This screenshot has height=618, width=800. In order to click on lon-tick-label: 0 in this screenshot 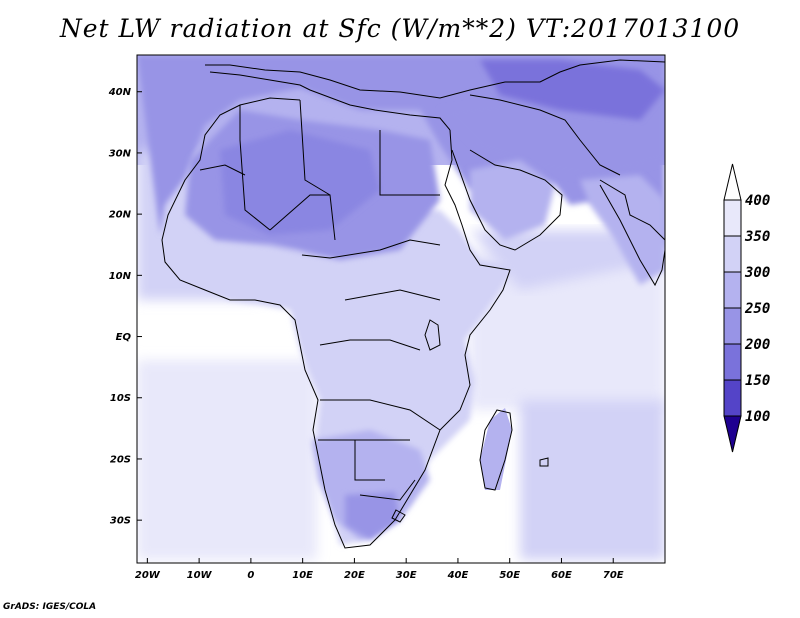, I will do `click(250, 575)`.